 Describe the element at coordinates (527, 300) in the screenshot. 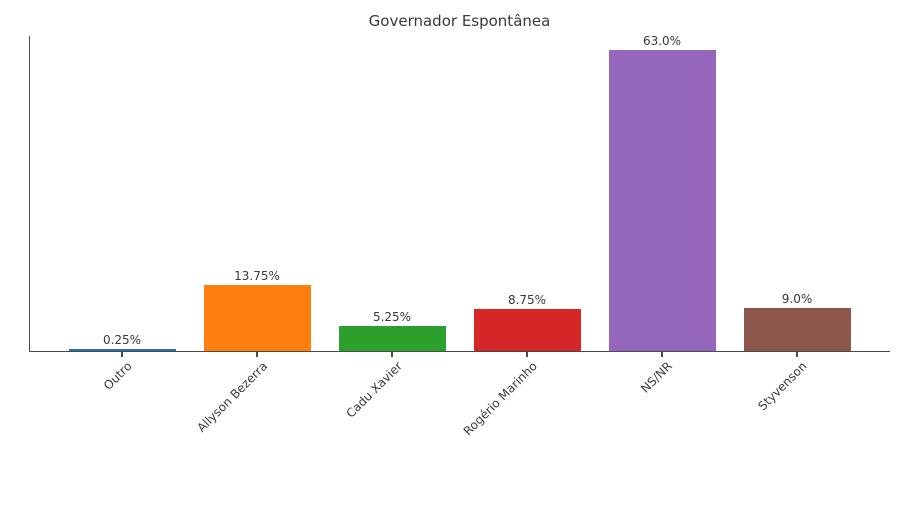

I see `bar-value-label-rog-rio-marinho: 8.75%` at that location.